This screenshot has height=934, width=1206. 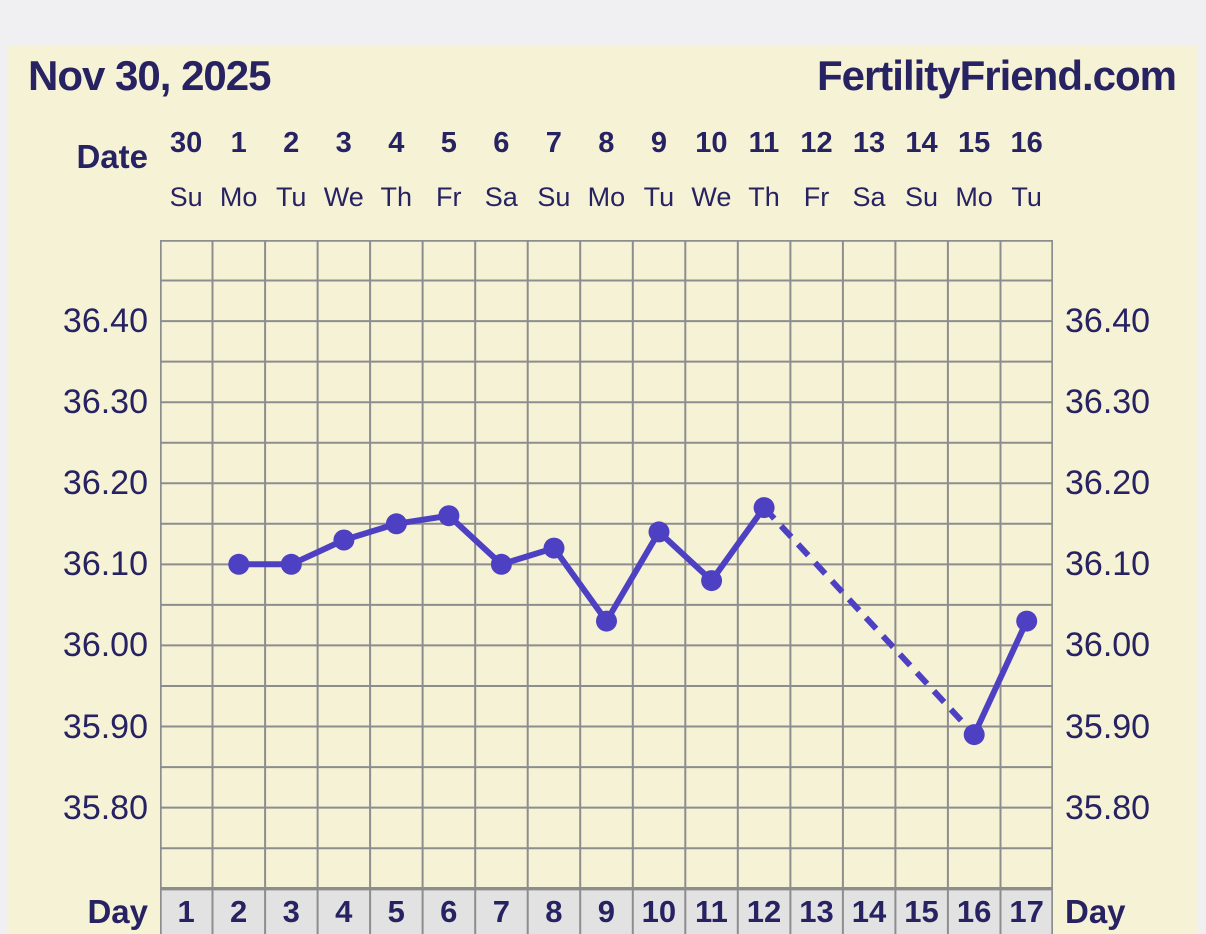 I want to click on temp-line-dashed, so click(x=869, y=621).